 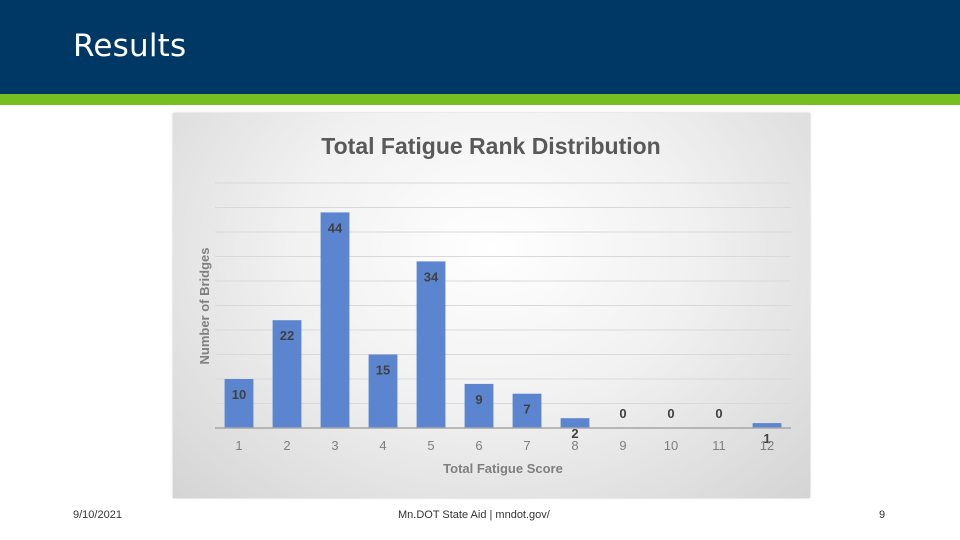 I want to click on slide-title: Results, so click(x=130, y=46).